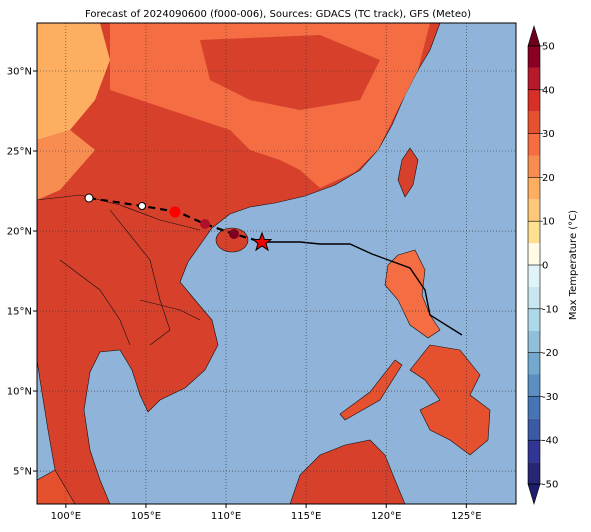  I want to click on x-tick-label: 110°E, so click(226, 516).